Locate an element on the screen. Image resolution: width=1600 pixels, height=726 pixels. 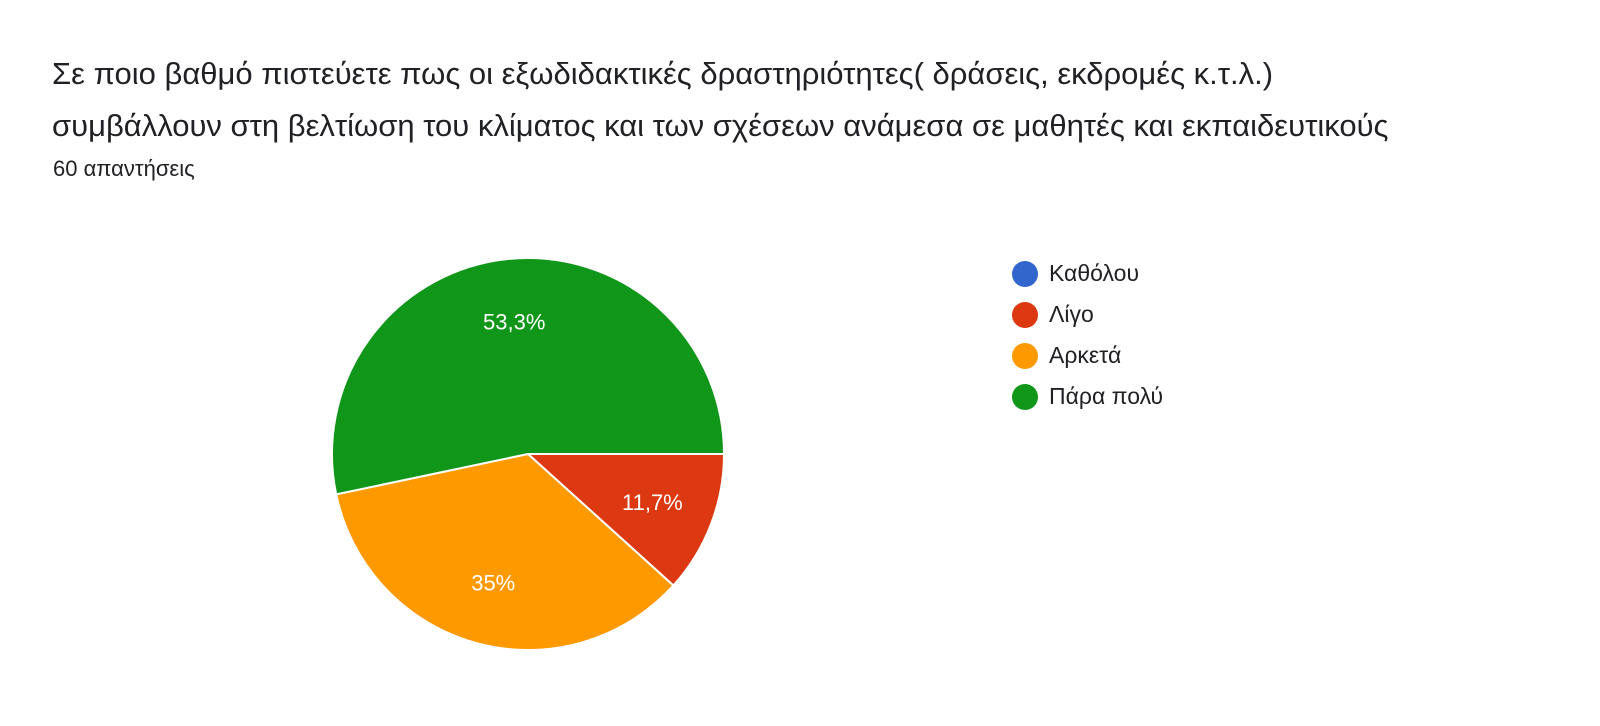
legend-label: Πάρα πολύ is located at coordinates (1106, 396).